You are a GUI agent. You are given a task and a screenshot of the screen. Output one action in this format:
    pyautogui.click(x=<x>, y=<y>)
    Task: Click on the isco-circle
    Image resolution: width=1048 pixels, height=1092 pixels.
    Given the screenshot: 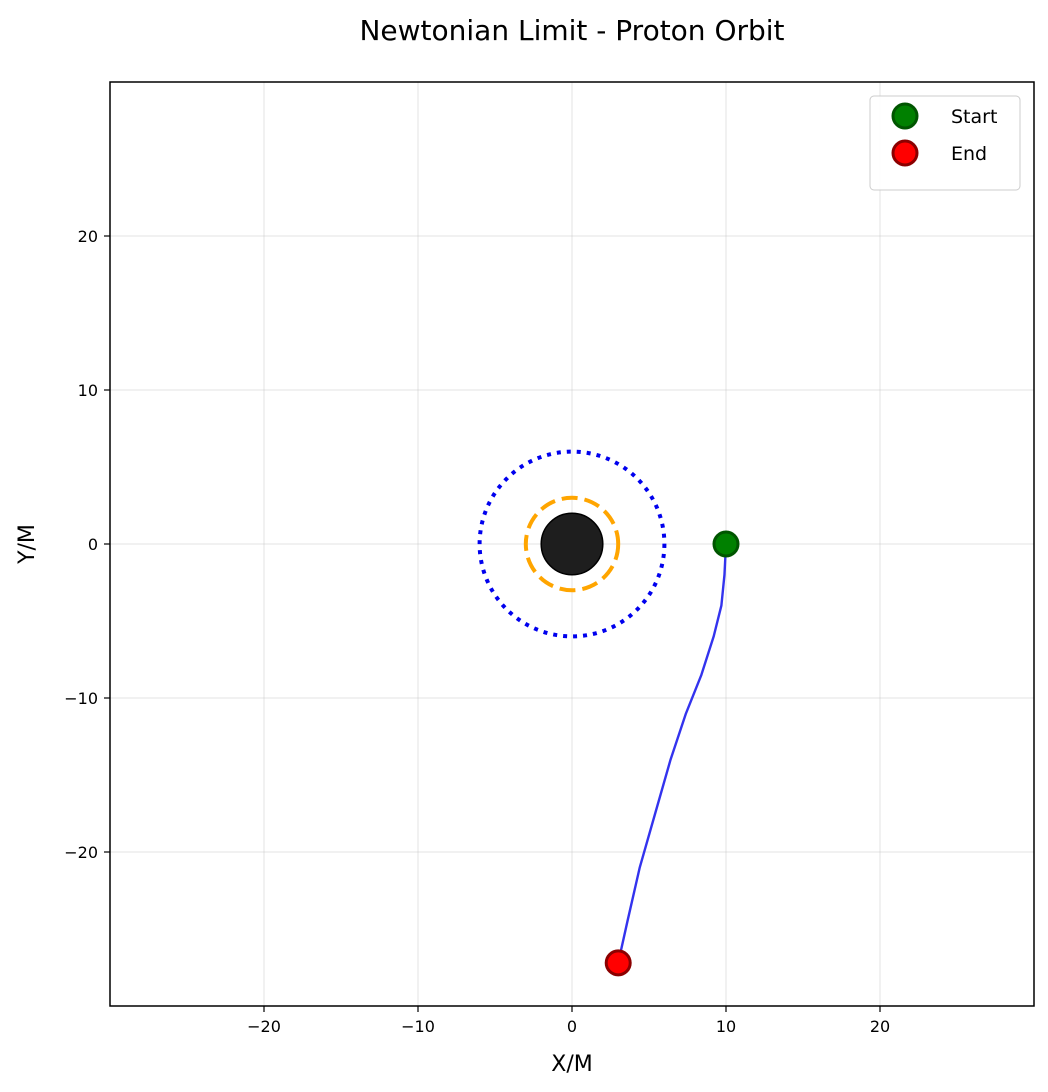 What is the action you would take?
    pyautogui.click(x=572, y=544)
    